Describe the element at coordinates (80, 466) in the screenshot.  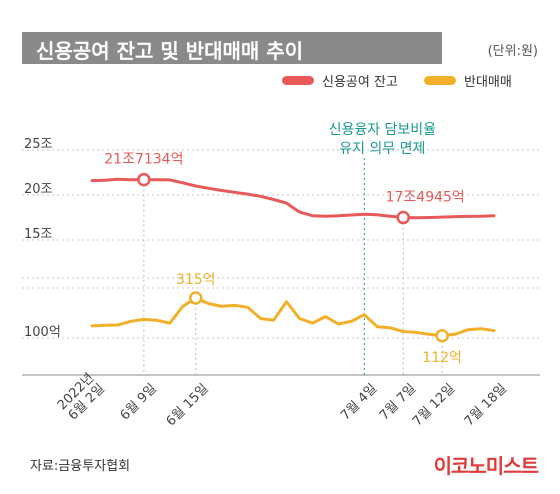
I see `source-note: 자료:금융투자협회` at that location.